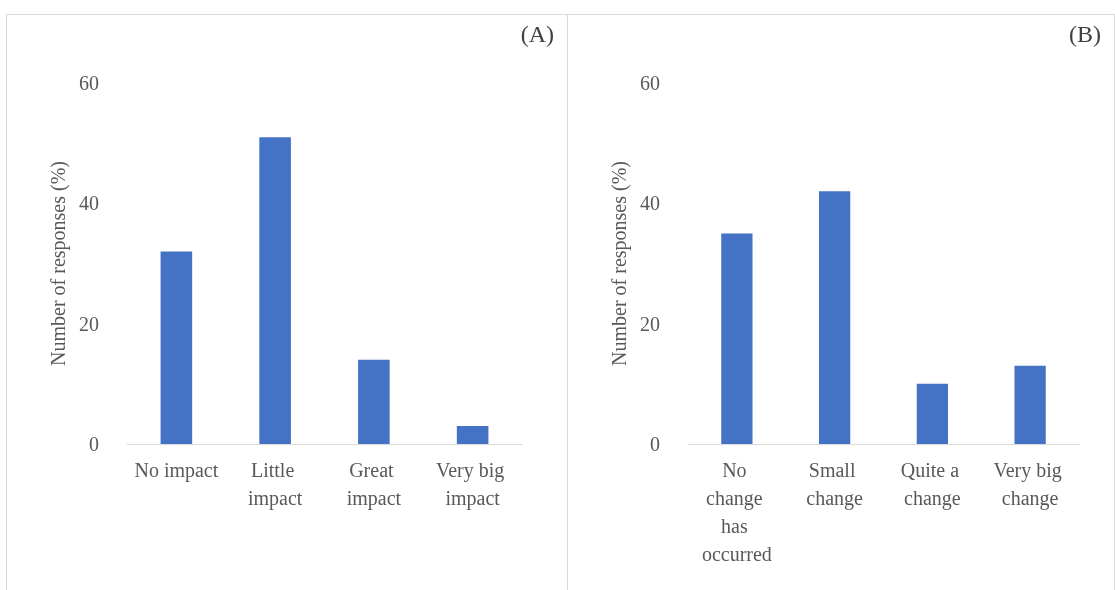 This screenshot has width=1115, height=590. I want to click on x-tick-label: Small change, so click(835, 484).